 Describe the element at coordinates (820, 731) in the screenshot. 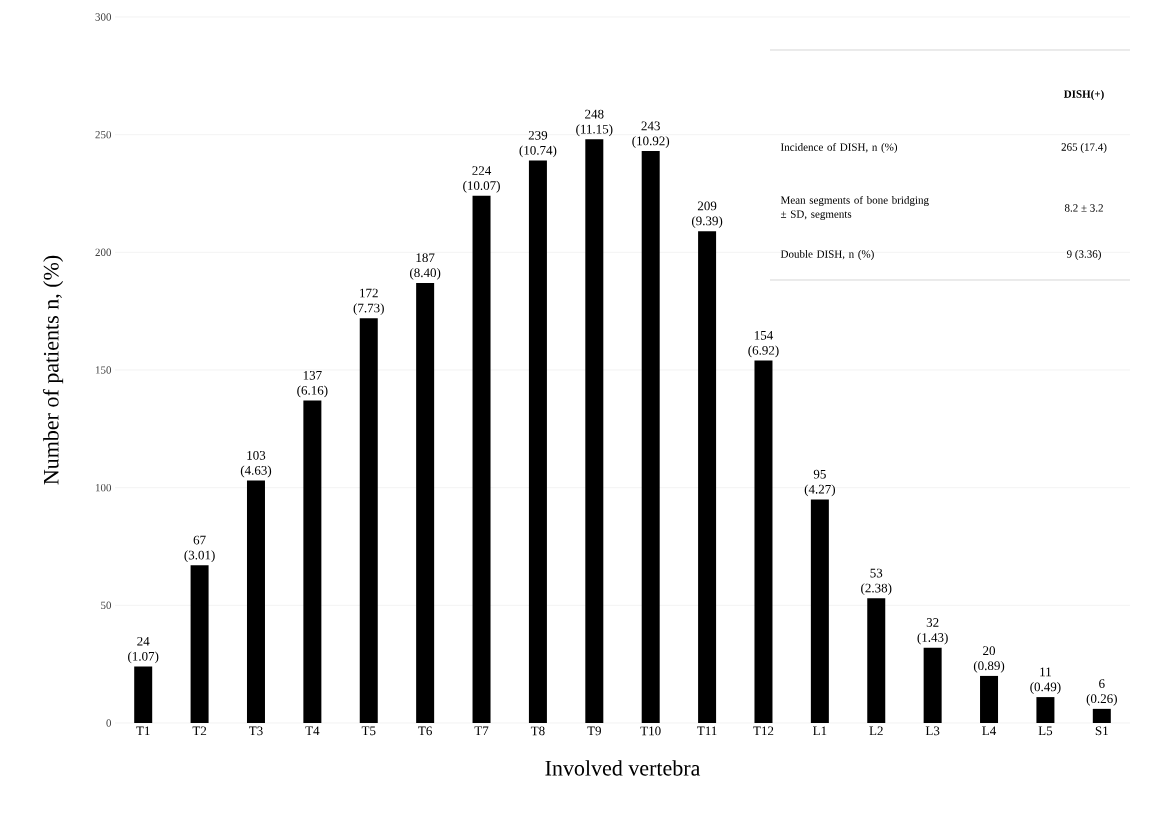

I see `x-tick-label: L1` at that location.